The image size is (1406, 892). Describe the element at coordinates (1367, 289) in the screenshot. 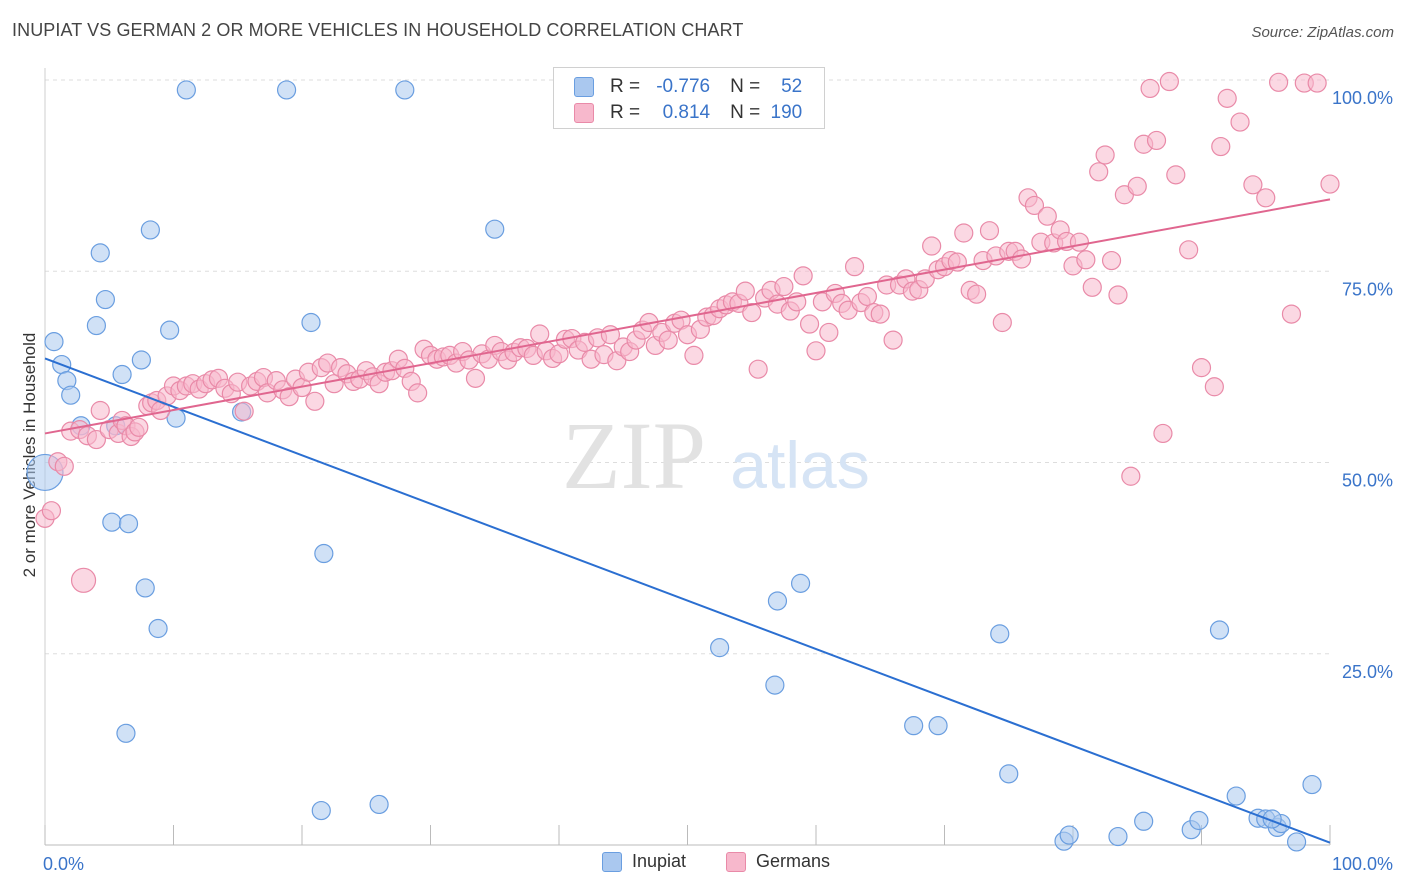

I see `y-tick-label: 75.0%` at that location.